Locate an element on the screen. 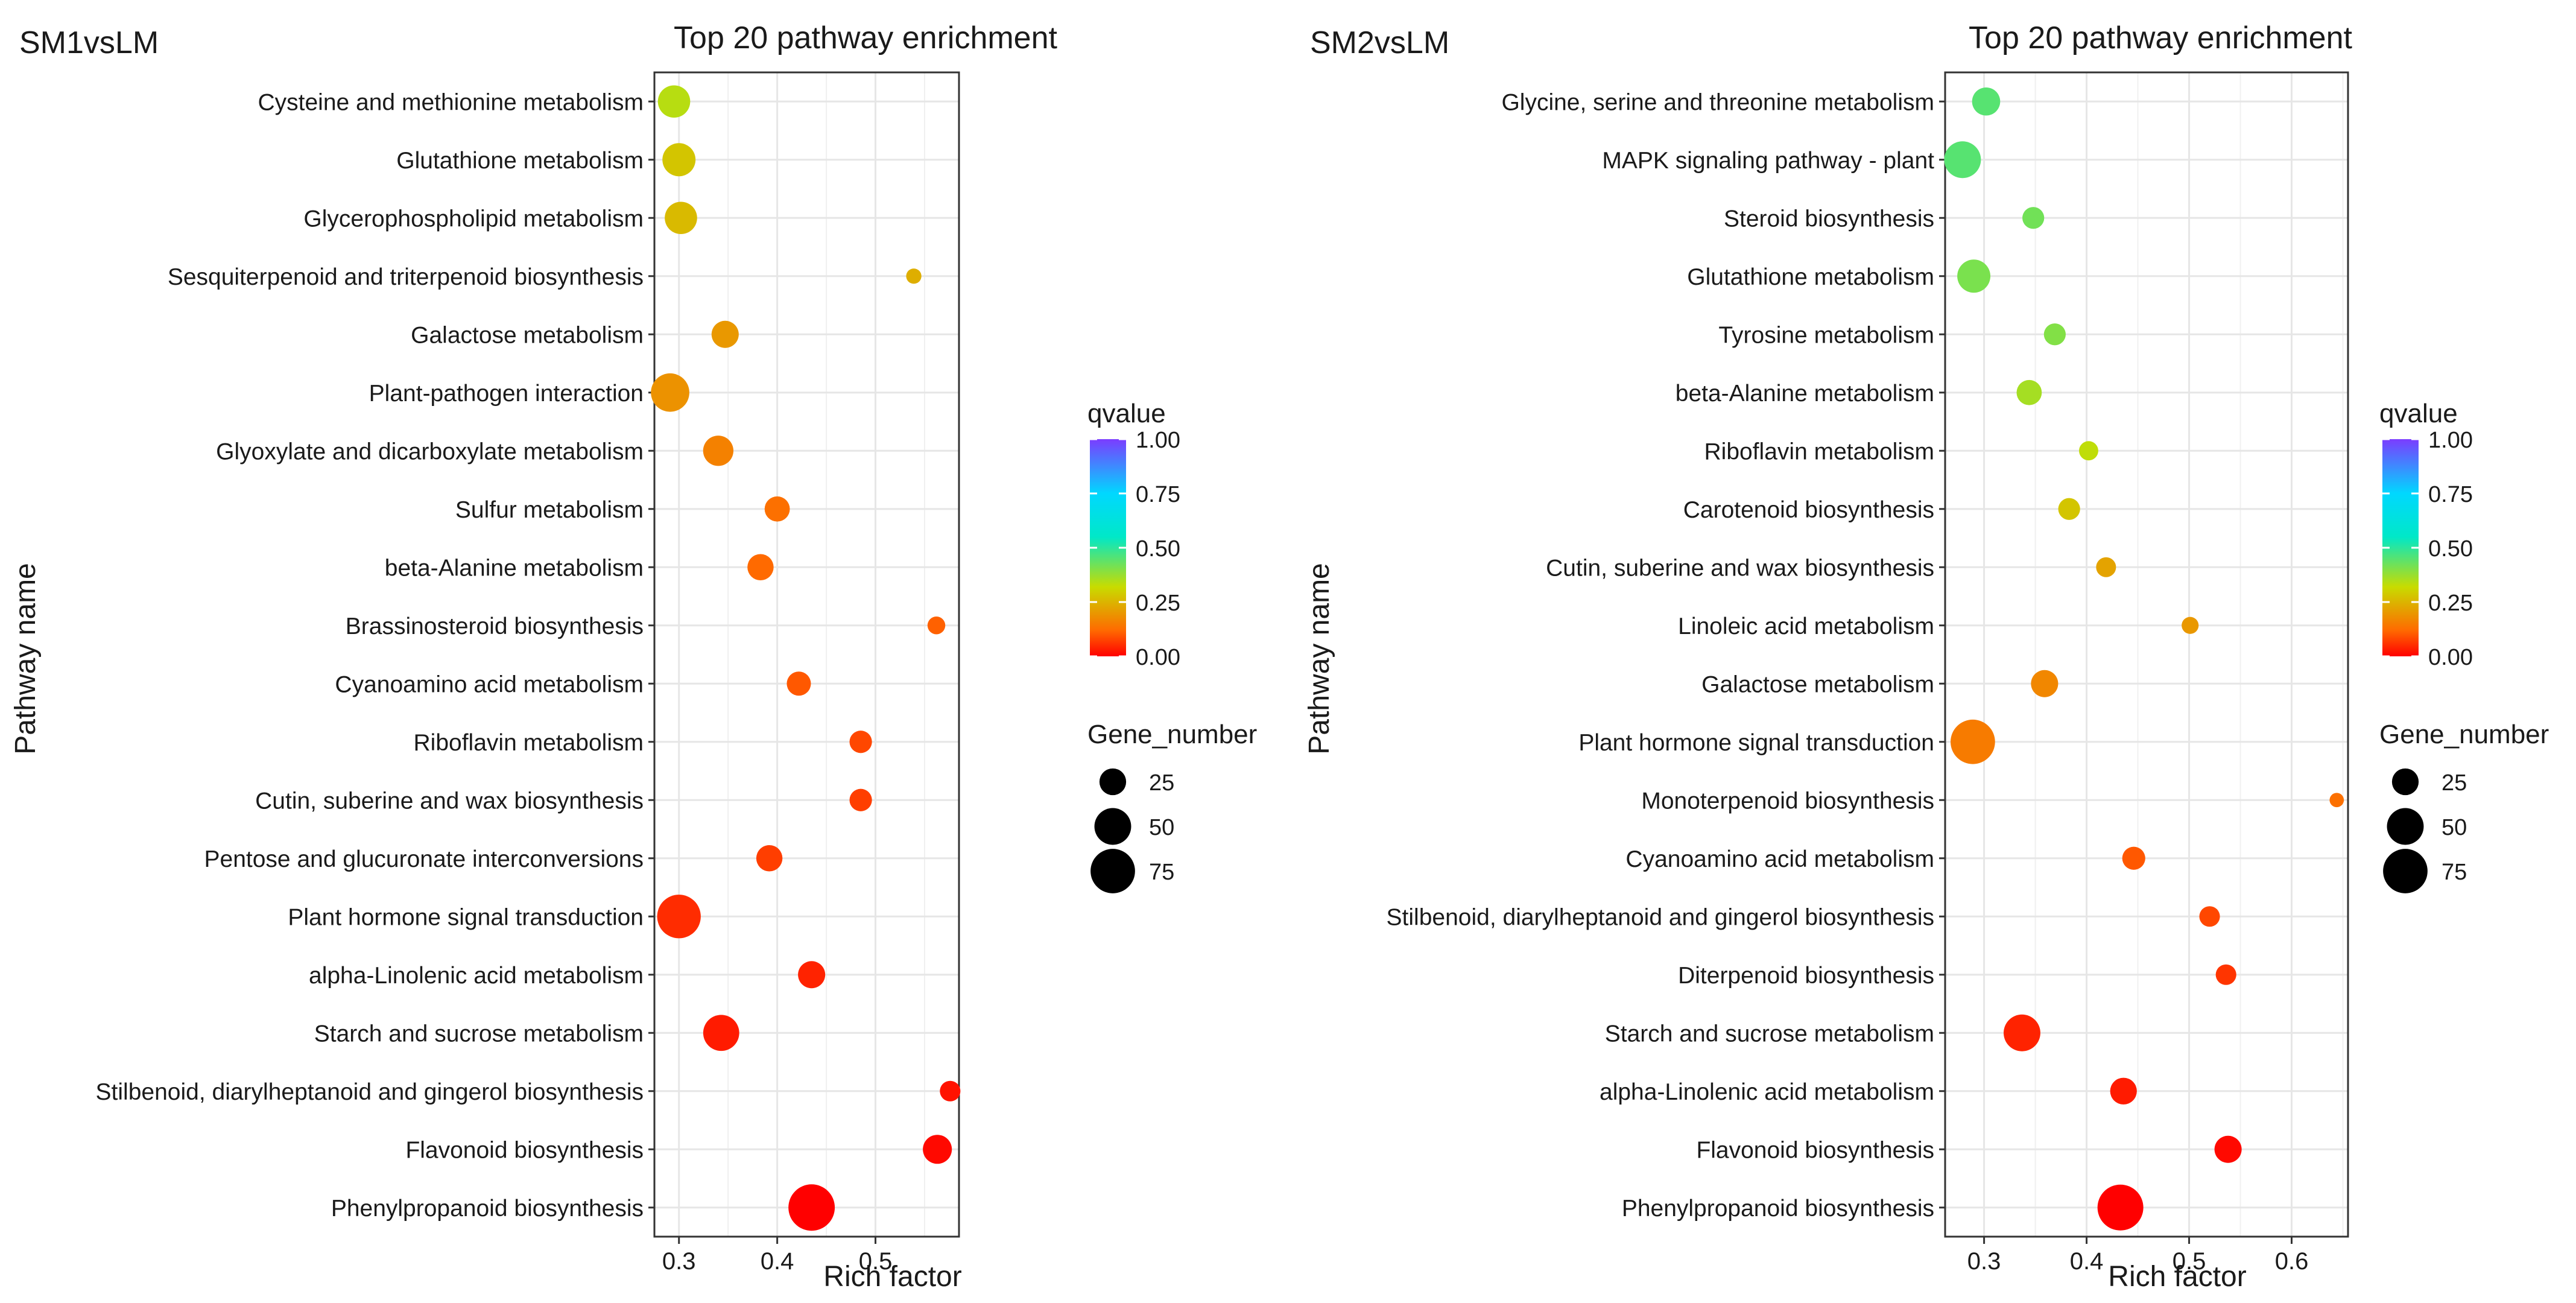  colorbar-tick-label: 1.00 is located at coordinates (2450, 441).